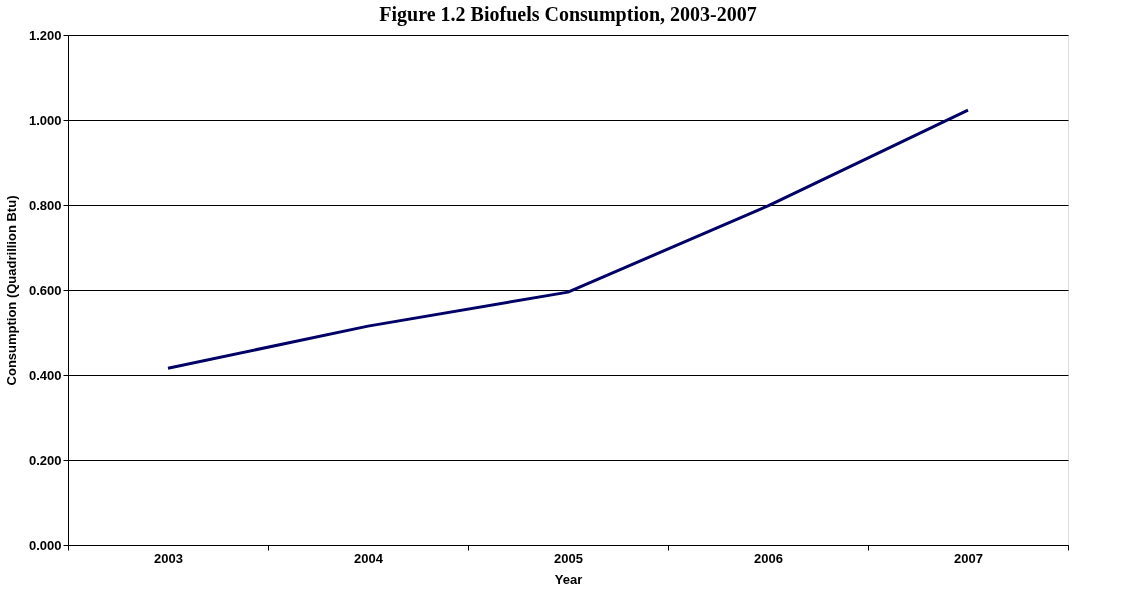 Image resolution: width=1133 pixels, height=613 pixels. I want to click on x-axis-title: Year, so click(568, 579).